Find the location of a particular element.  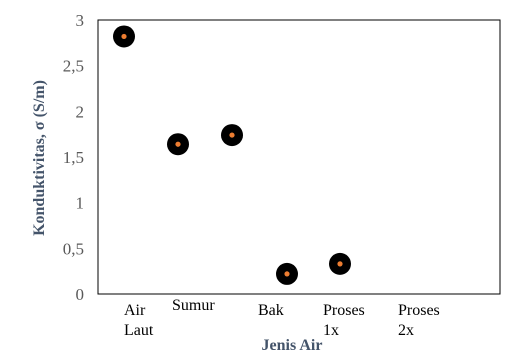

y-tick-label: 1,5 is located at coordinates (73, 157).